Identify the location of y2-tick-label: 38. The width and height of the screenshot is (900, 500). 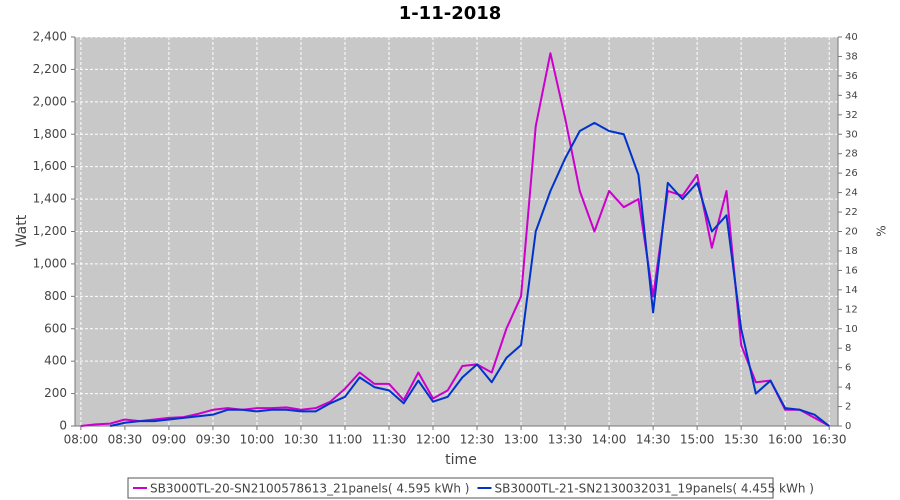
(851, 56).